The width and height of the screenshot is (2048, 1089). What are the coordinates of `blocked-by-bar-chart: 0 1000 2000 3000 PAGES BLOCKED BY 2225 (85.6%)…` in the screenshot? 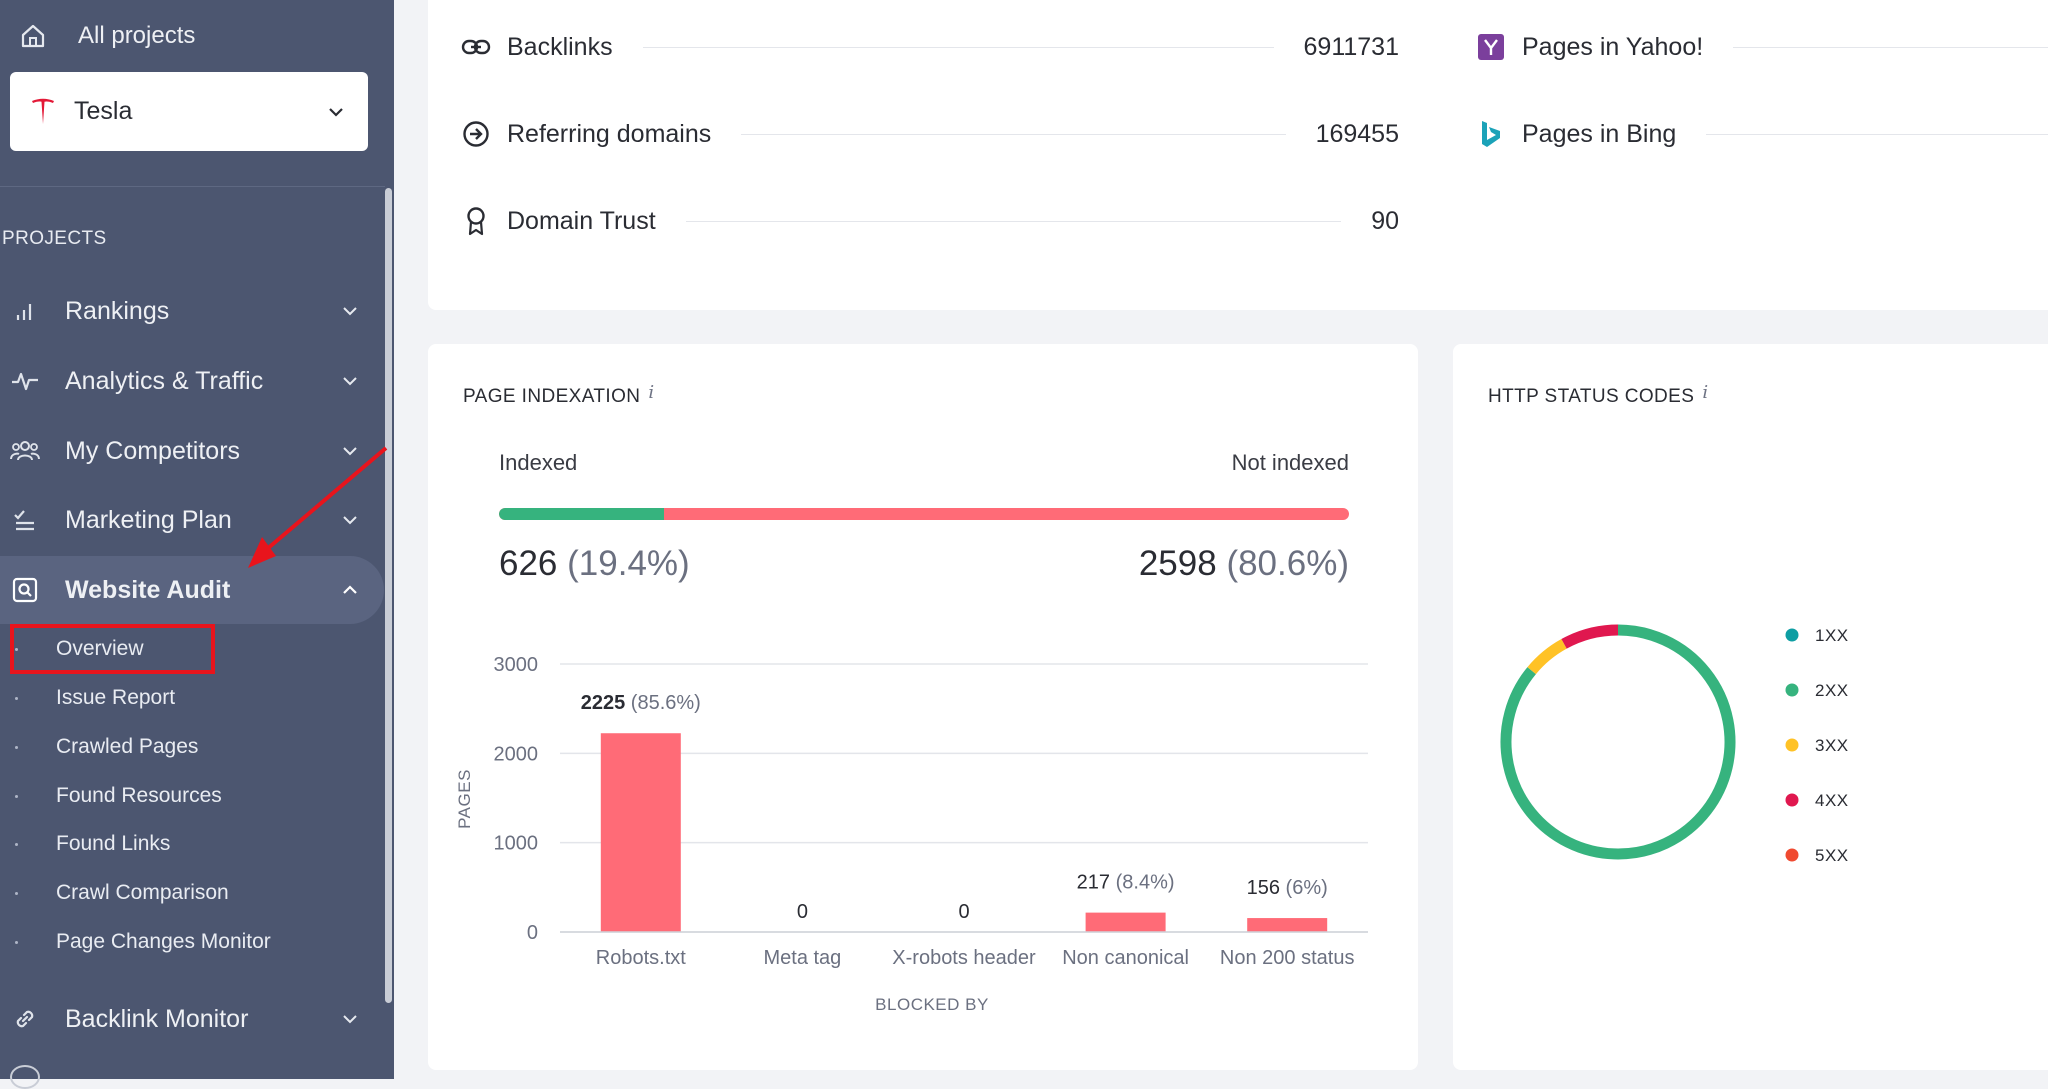 It's located at (911, 834).